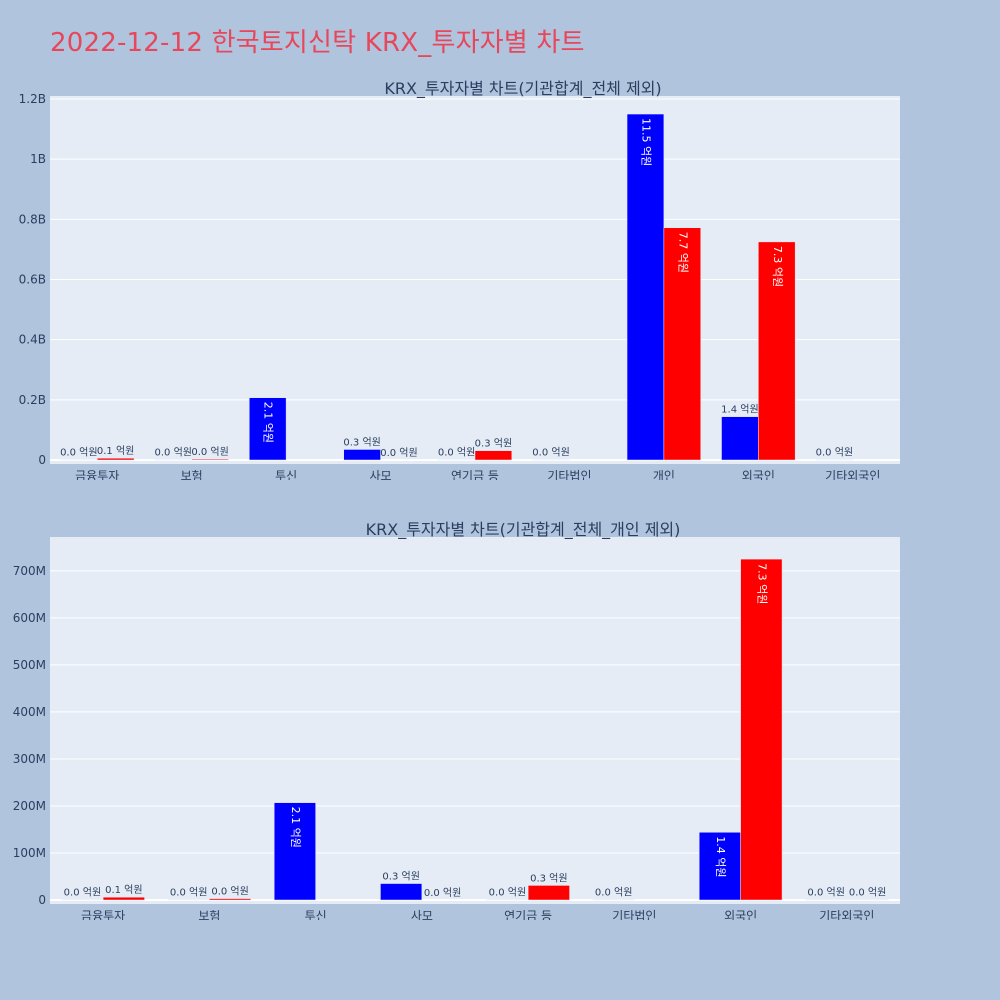 The width and height of the screenshot is (1000, 1000). What do you see at coordinates (29, 853) in the screenshot?
I see `y-tick-label: 100M` at bounding box center [29, 853].